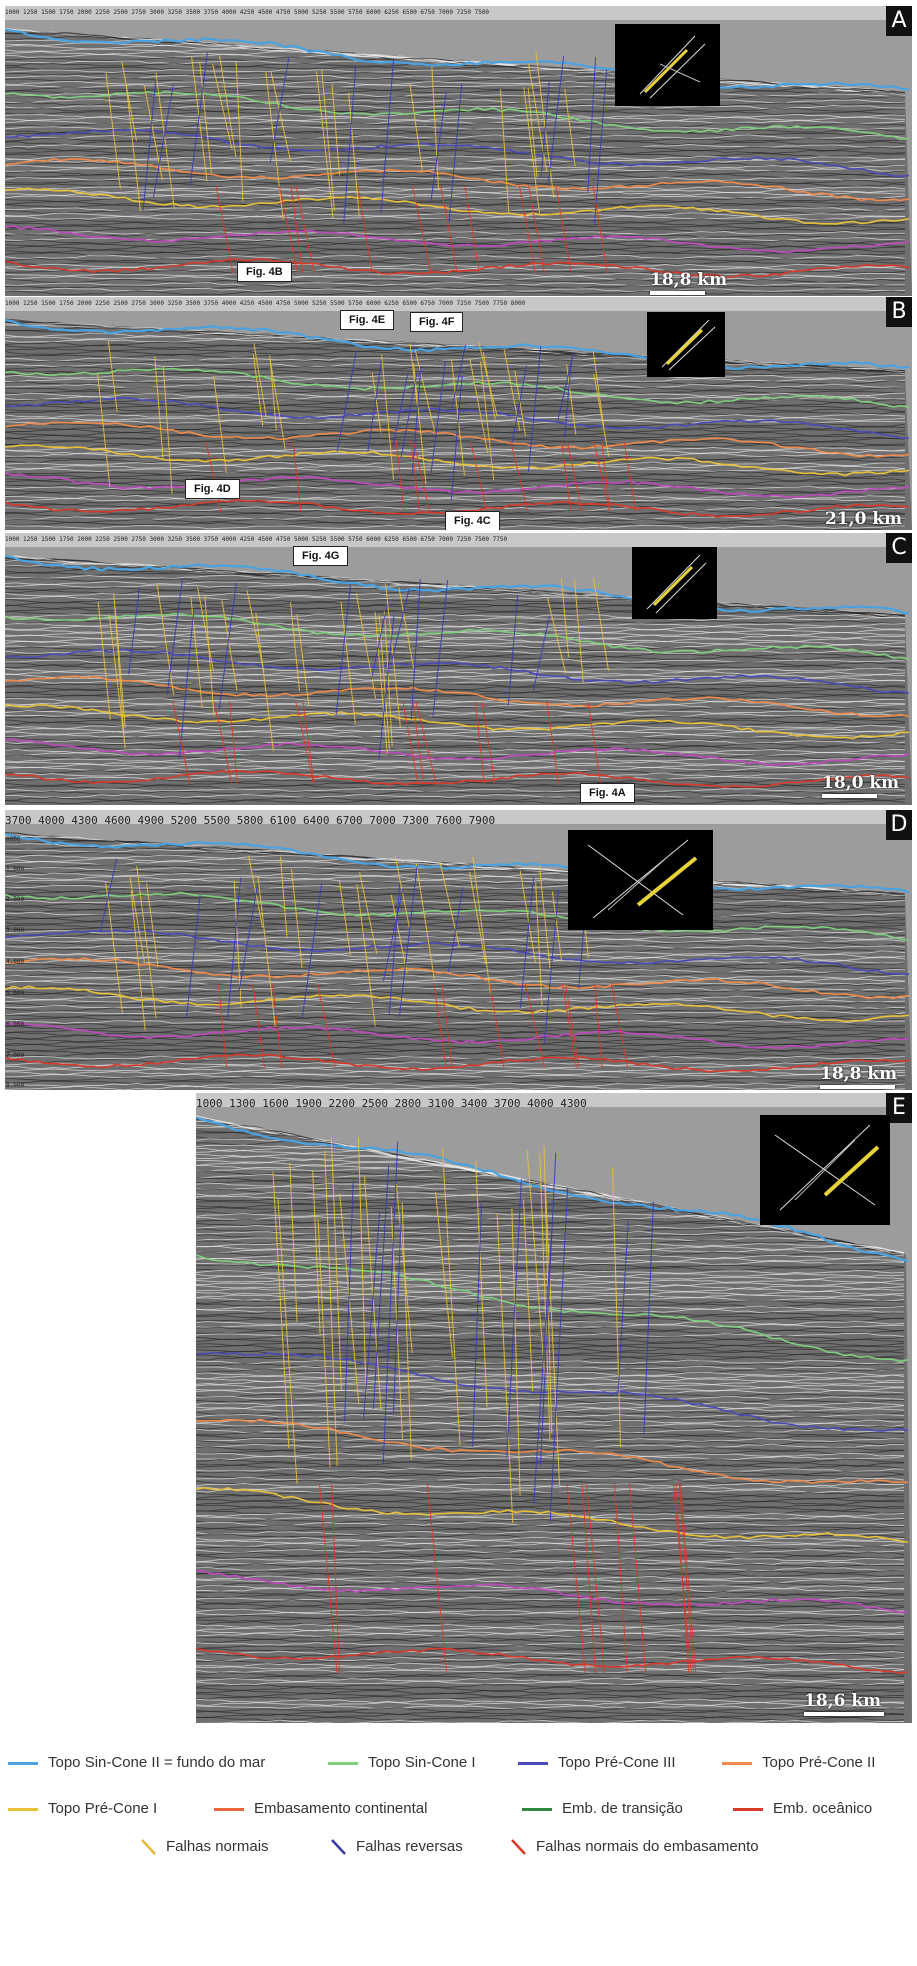 The height and width of the screenshot is (1966, 917). Describe the element at coordinates (667, 65) in the screenshot. I see `panel-a-locator-map` at that location.